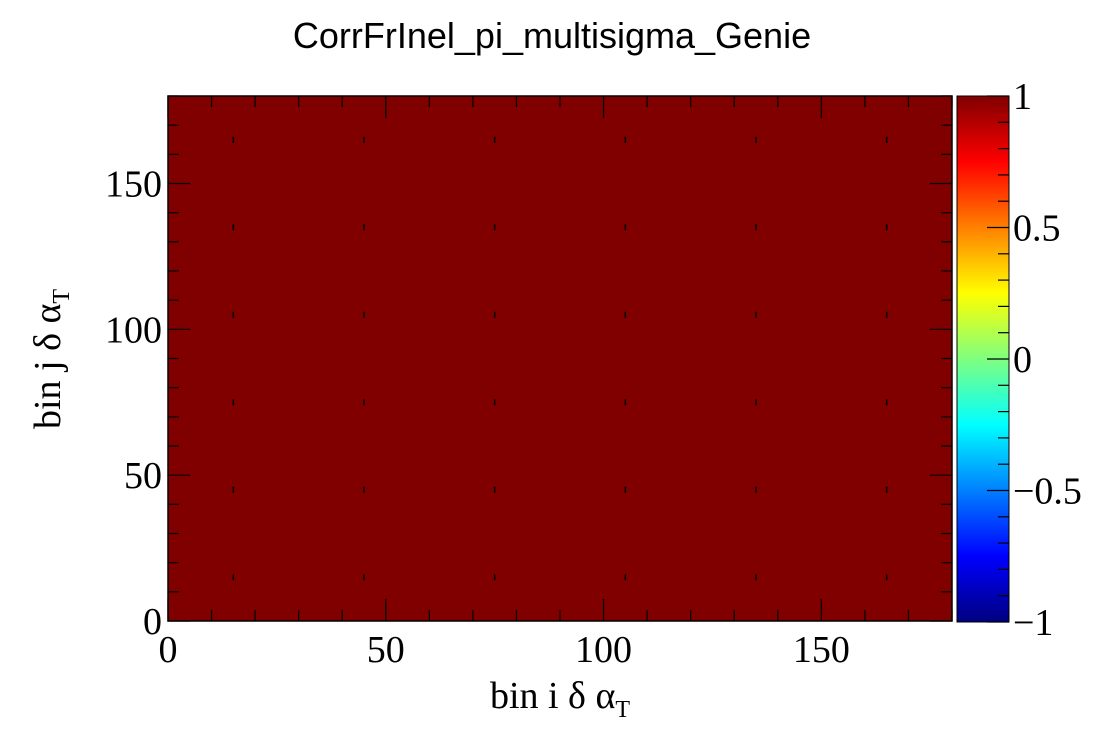 This screenshot has width=1120, height=740. What do you see at coordinates (1047, 492) in the screenshot?
I see `colorbar-tick-label: −0.5` at bounding box center [1047, 492].